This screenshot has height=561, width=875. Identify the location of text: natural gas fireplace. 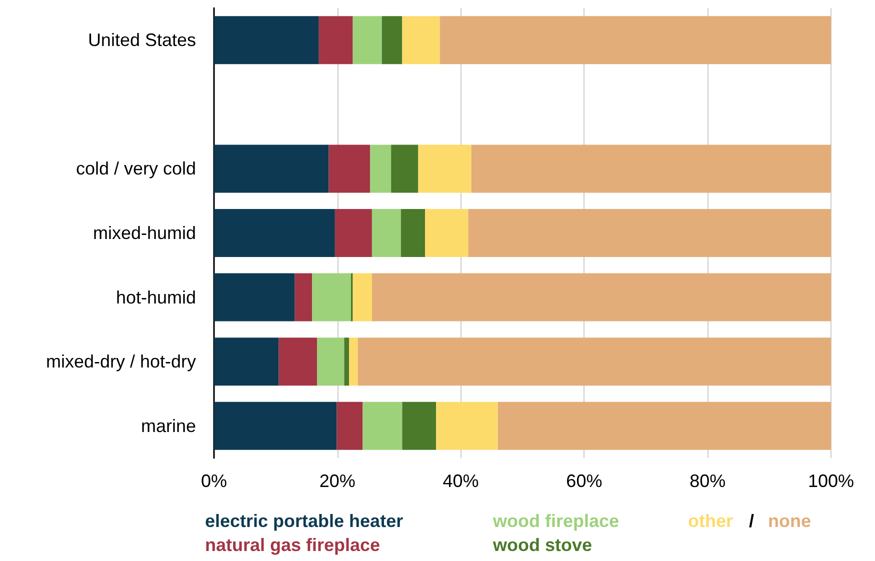
(292, 545).